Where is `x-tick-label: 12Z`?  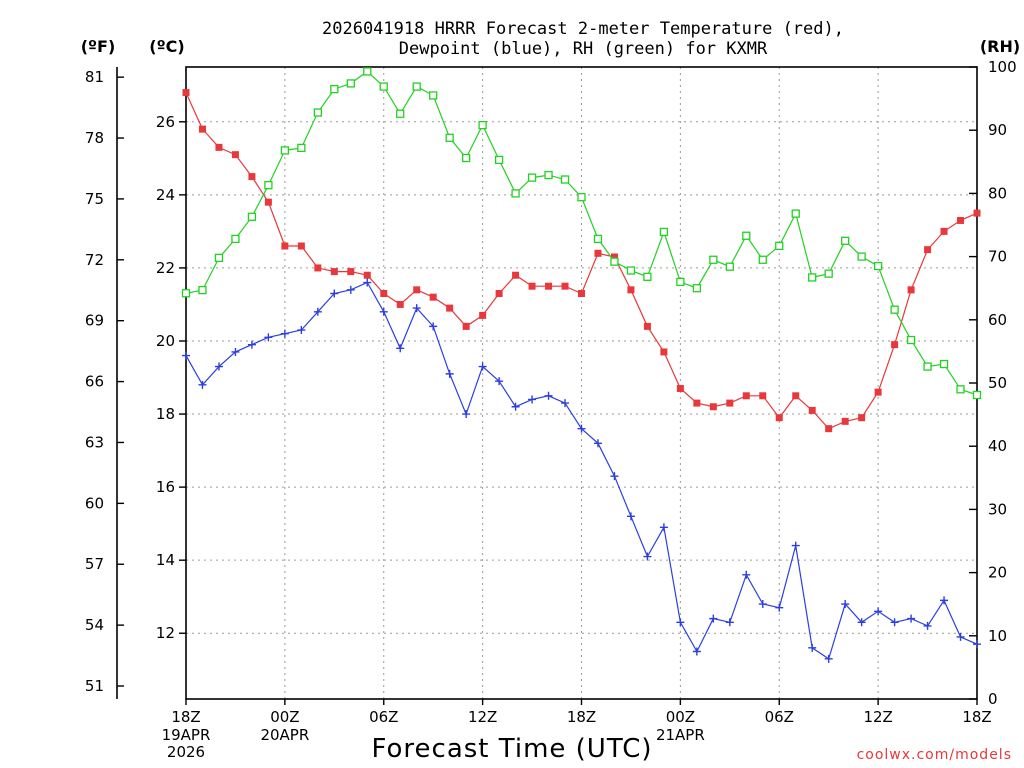 x-tick-label: 12Z is located at coordinates (482, 717).